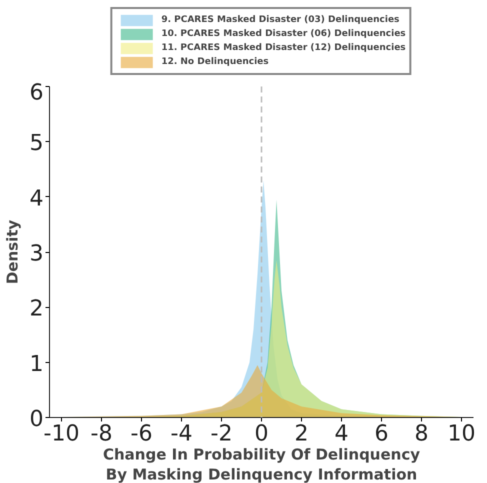 This screenshot has width=487, height=483. I want to click on x-tick-label: 2, so click(301, 434).